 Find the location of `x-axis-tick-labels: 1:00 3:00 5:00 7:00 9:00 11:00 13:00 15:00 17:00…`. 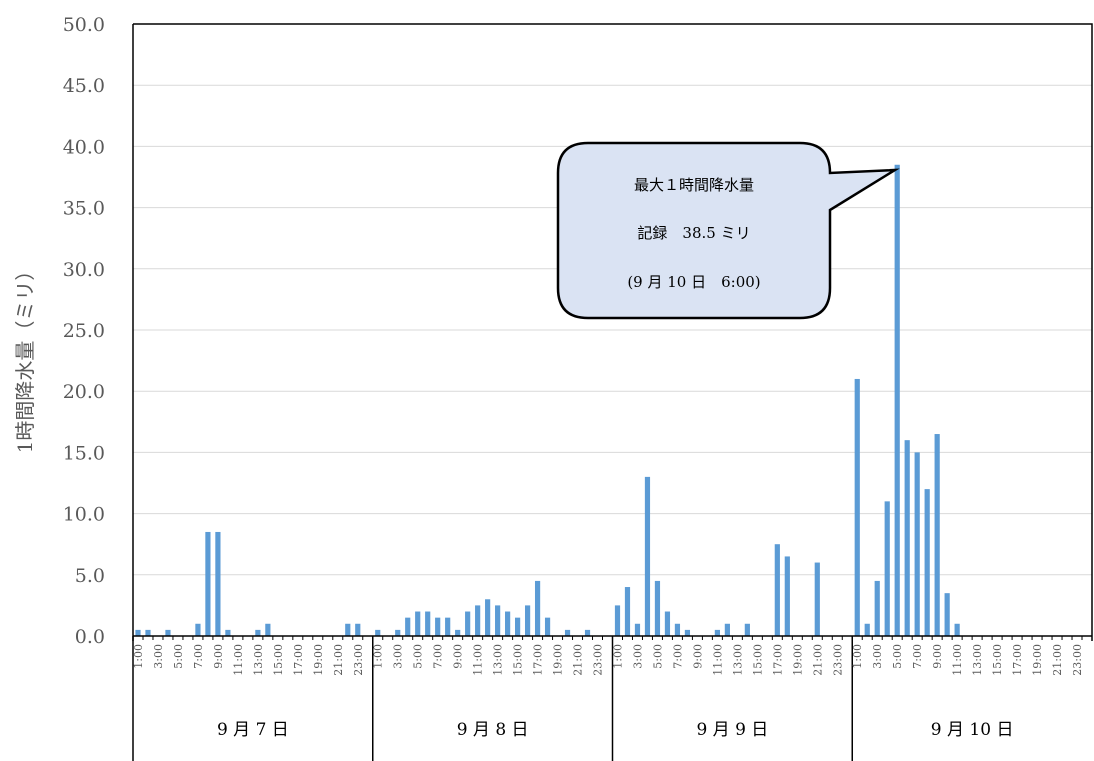

x-axis-tick-labels: 1:00 3:00 5:00 7:00 9:00 11:00 13:00 15:00 17:00… is located at coordinates (608, 660).